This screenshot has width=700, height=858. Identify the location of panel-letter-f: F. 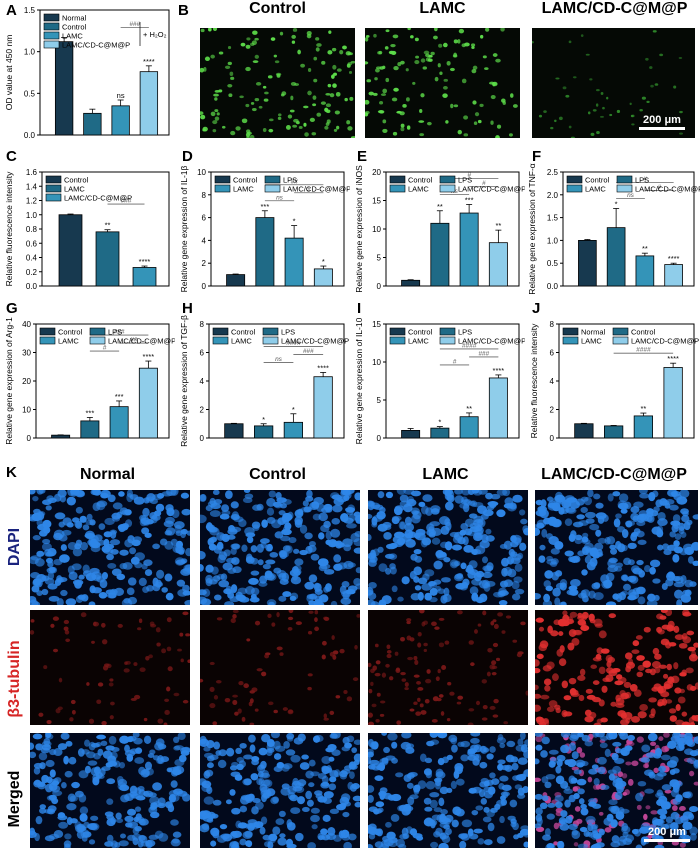
(537, 156).